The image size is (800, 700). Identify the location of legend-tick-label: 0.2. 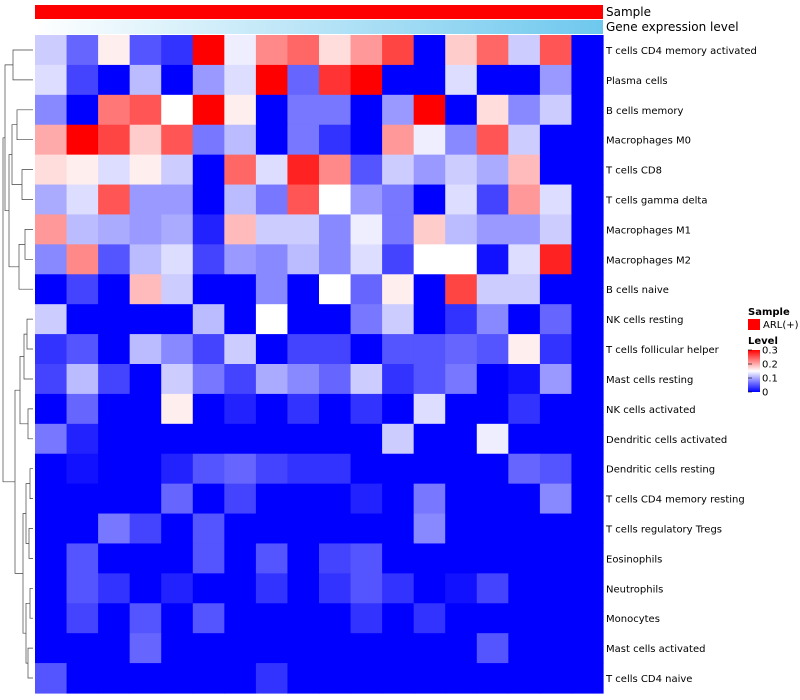
(770, 365).